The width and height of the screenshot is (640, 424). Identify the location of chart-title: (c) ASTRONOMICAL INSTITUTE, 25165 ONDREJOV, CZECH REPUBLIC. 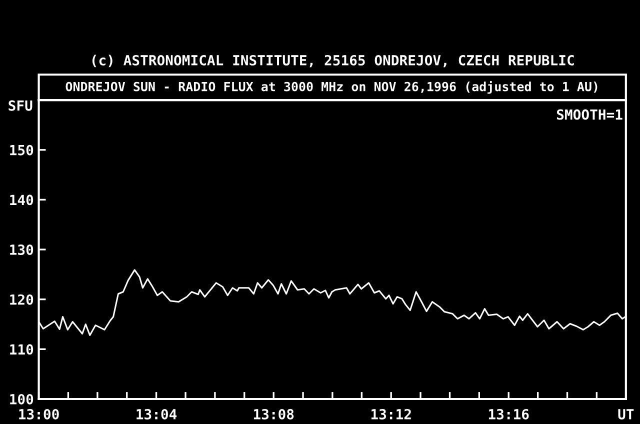
(333, 61).